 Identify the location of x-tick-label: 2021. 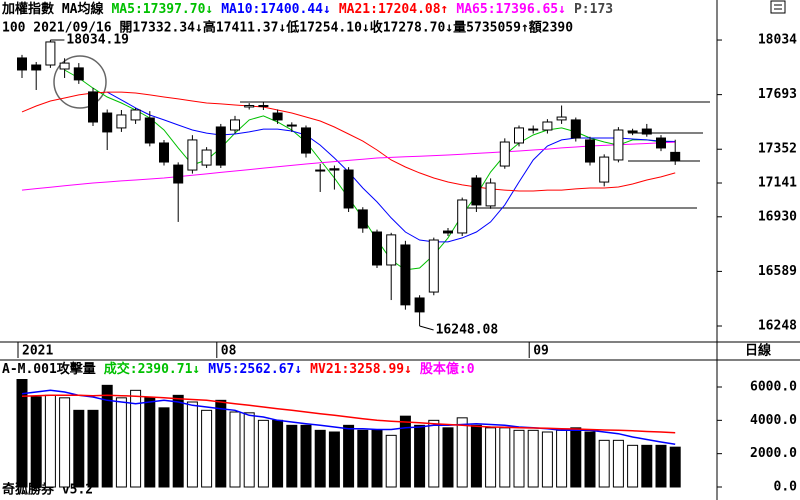
(37, 351).